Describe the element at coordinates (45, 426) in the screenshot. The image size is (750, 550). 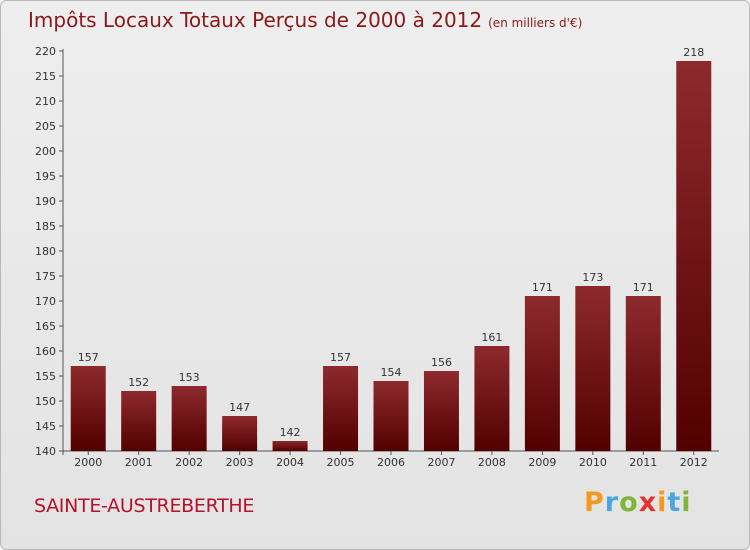
I see `y-tick-label: 145` at that location.